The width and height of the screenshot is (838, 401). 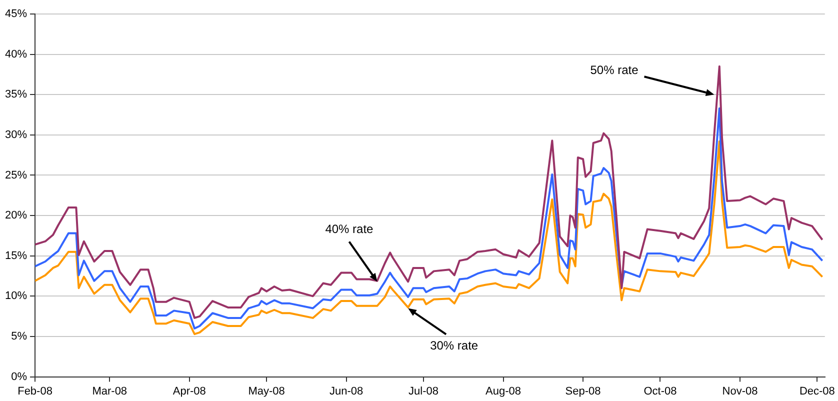 I want to click on y-tick-label: 40%, so click(x=16, y=54).